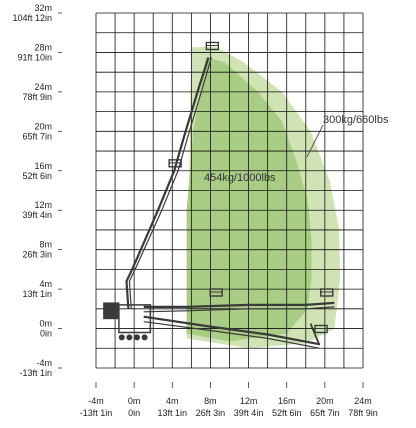 The image size is (416, 428). I want to click on y-tick-imperial: 65ft 7in, so click(37, 136).